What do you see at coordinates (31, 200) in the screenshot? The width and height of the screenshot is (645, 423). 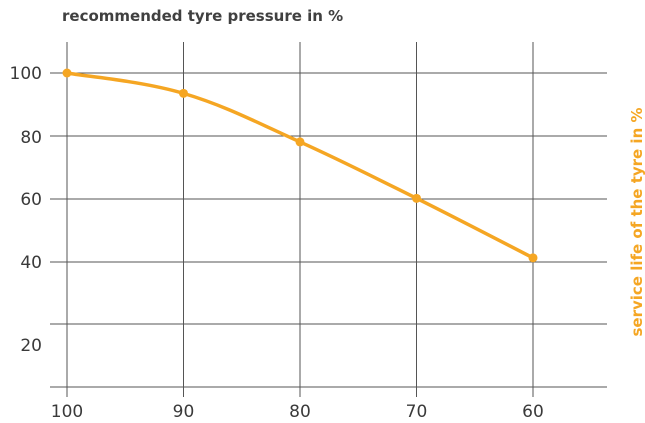 I see `y-tick-label: 60` at bounding box center [31, 200].